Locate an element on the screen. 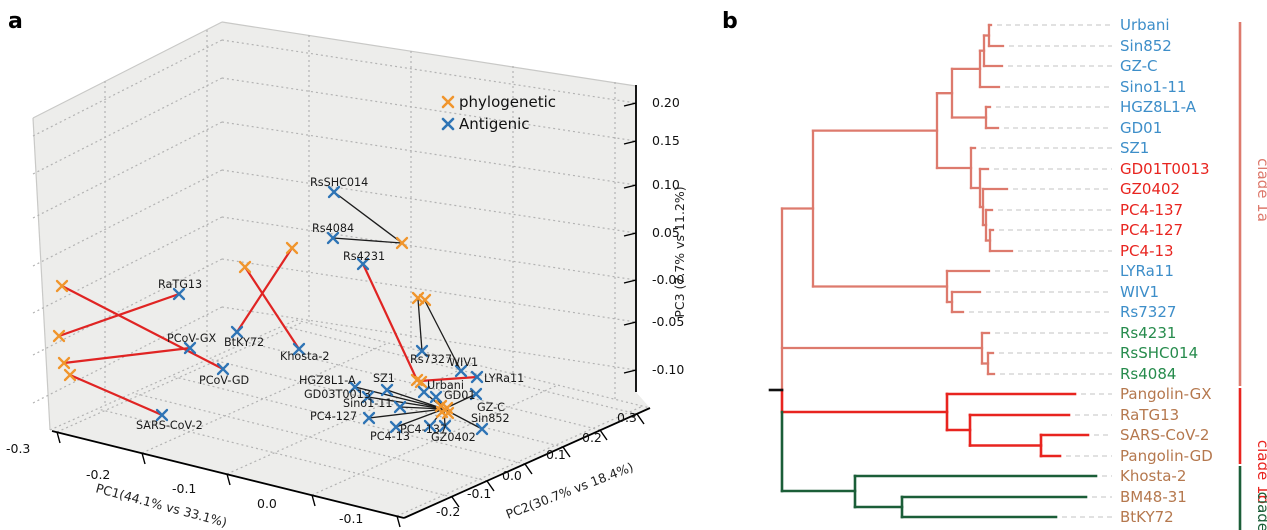 This screenshot has width=1267, height=530. axis-tick-label-pc2: 0.0 is located at coordinates (512, 475).